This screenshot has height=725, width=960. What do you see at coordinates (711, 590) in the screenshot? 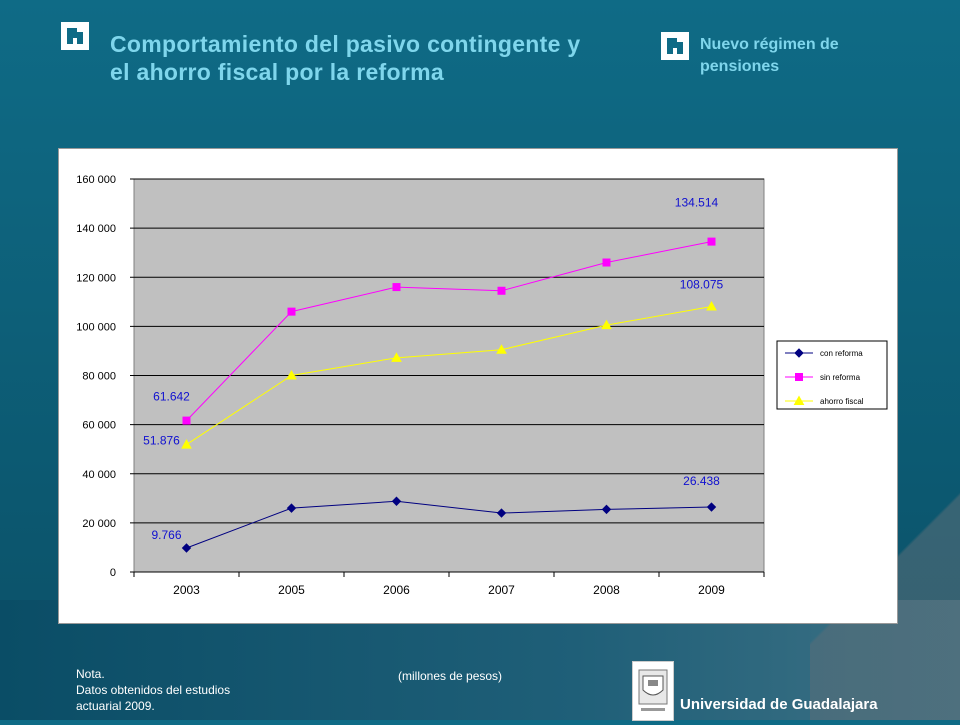
I see `x-tick-label: 2009` at bounding box center [711, 590].